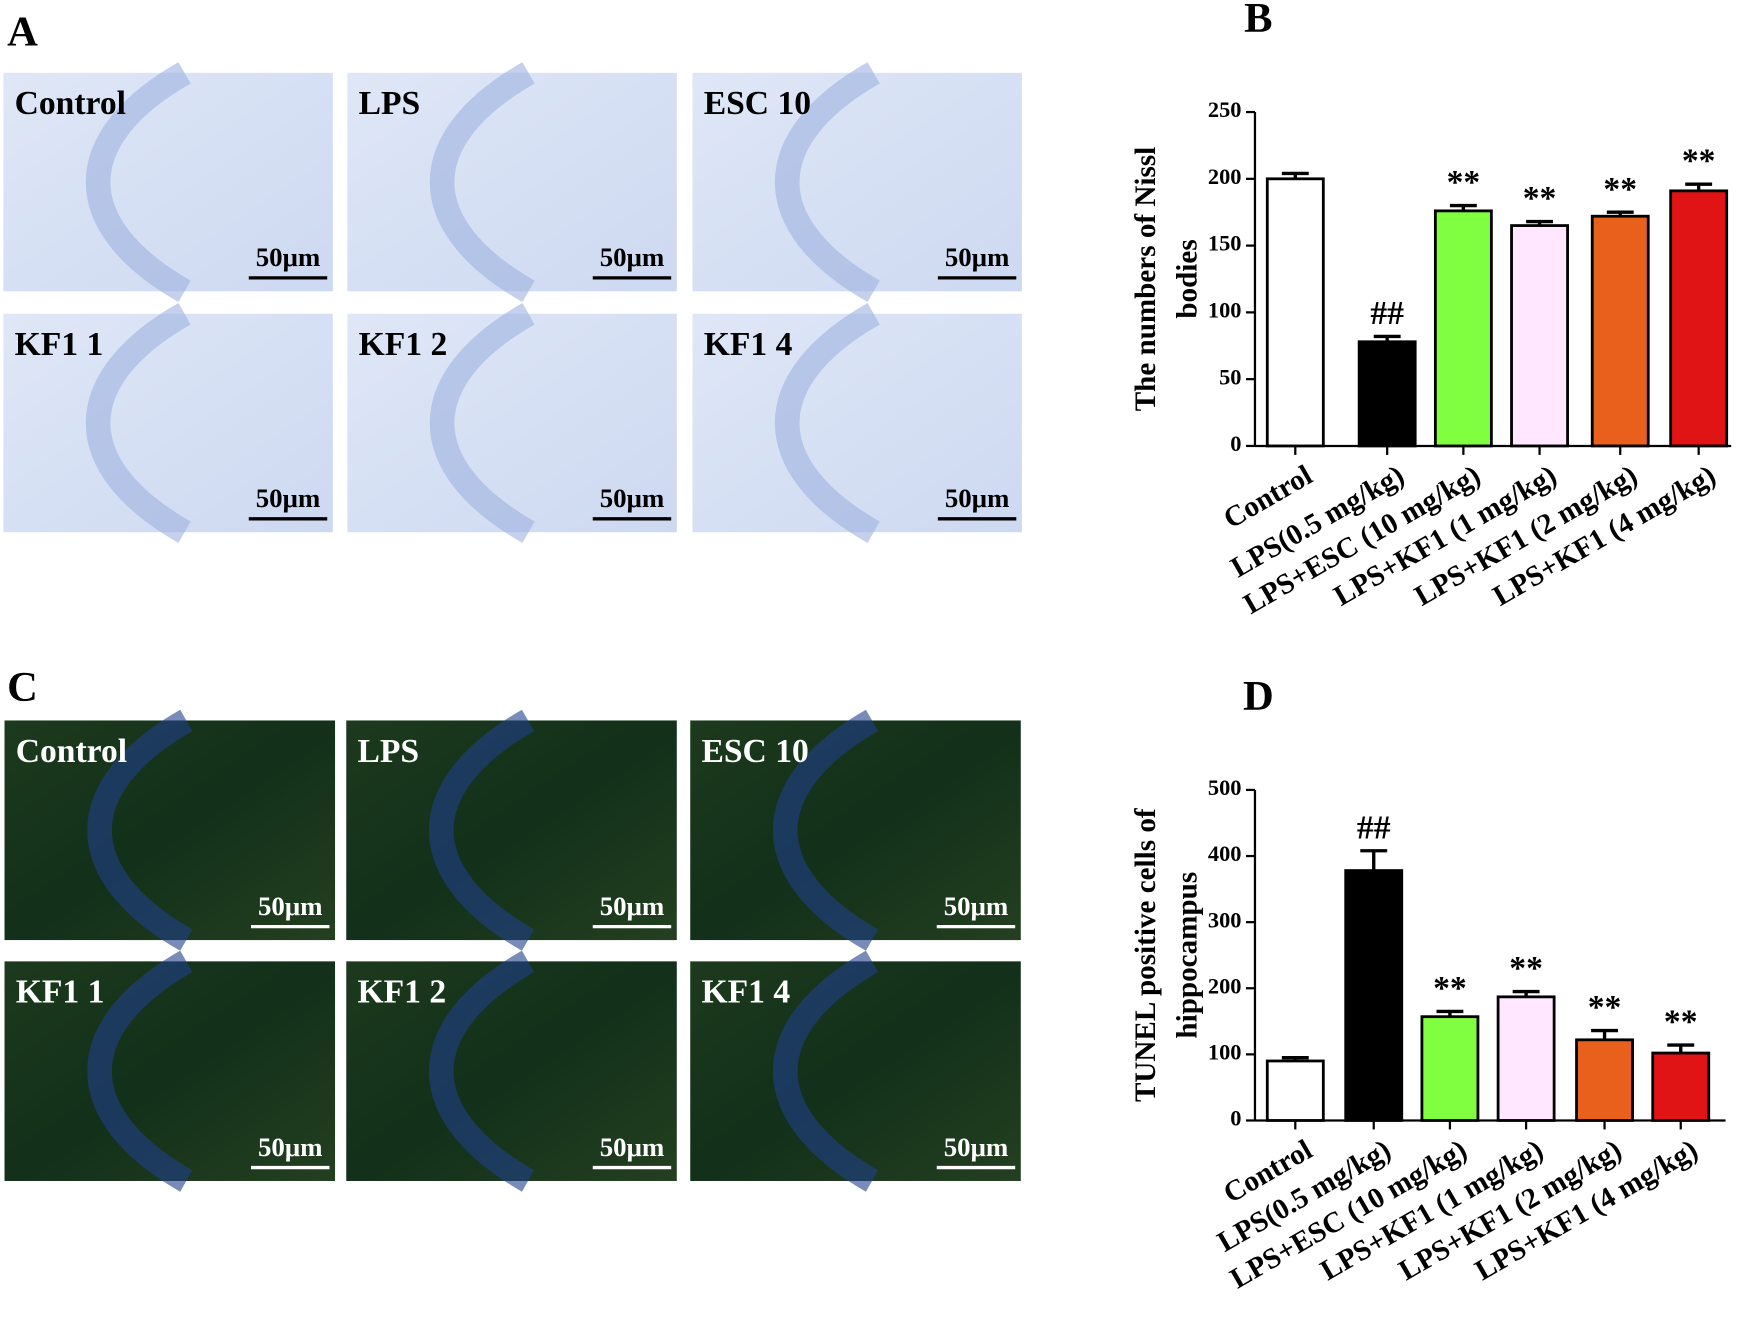 The image size is (1748, 1330). What do you see at coordinates (1146, 279) in the screenshot?
I see `y-axis-label: The numbers of Nissl` at bounding box center [1146, 279].